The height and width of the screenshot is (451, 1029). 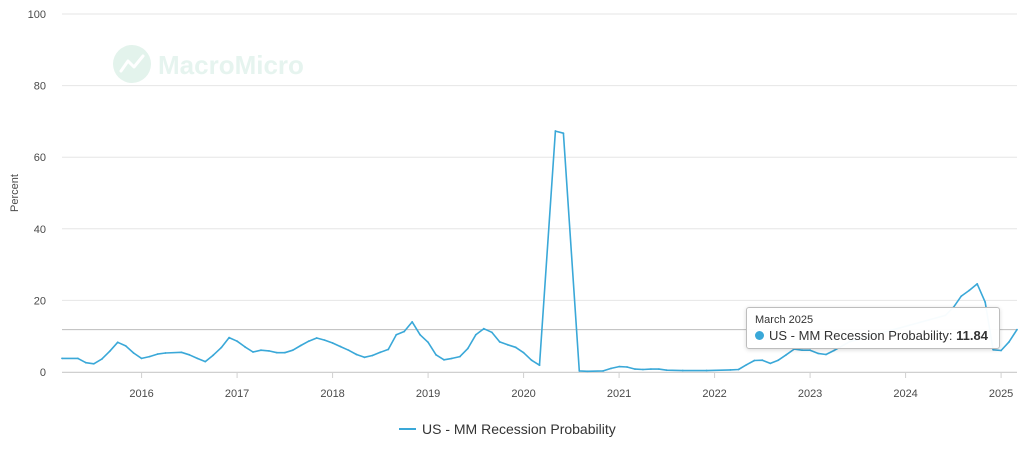 What do you see at coordinates (15, 193) in the screenshot?
I see `y-axis-title: Percent` at bounding box center [15, 193].